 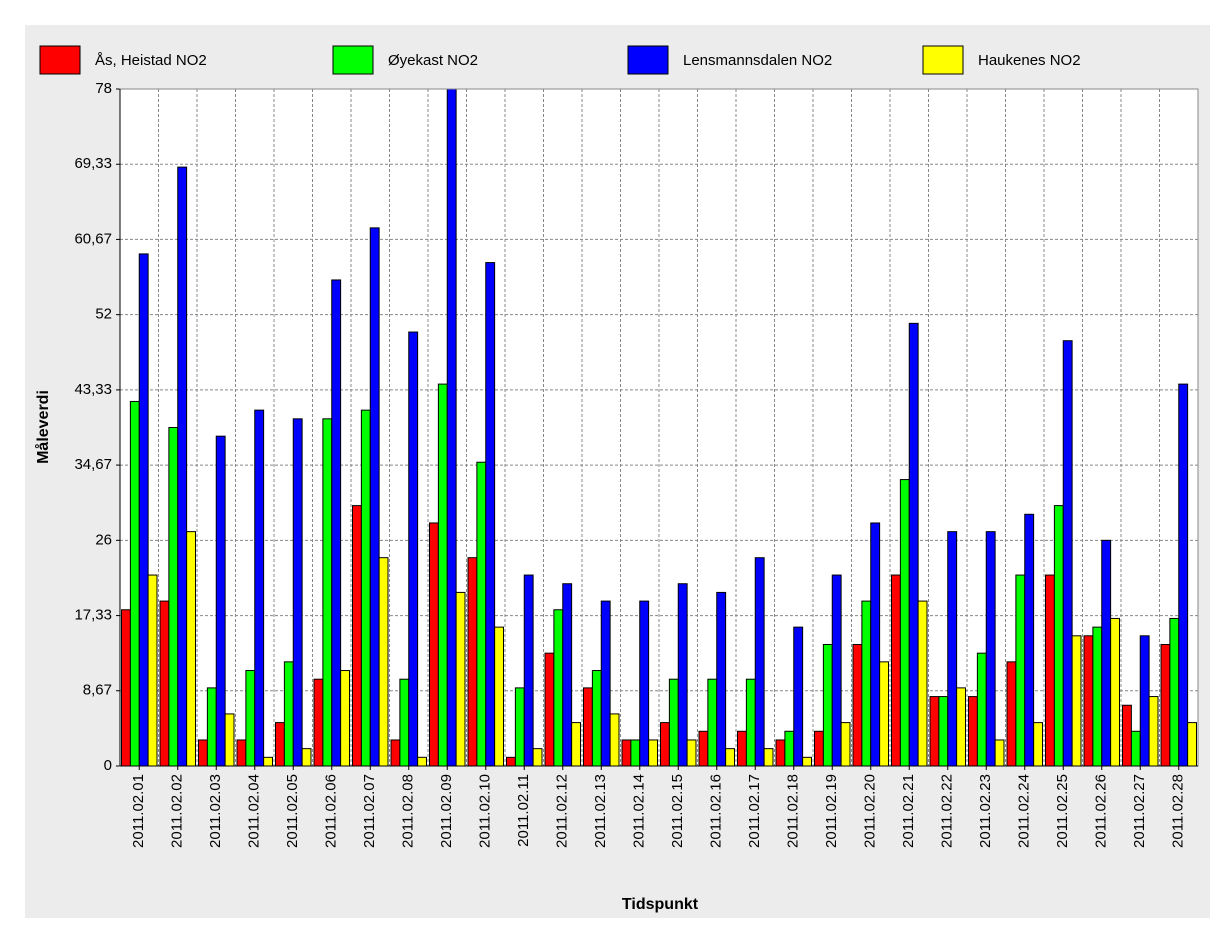 What do you see at coordinates (103, 539) in the screenshot?
I see `y-tick-label: 26` at bounding box center [103, 539].